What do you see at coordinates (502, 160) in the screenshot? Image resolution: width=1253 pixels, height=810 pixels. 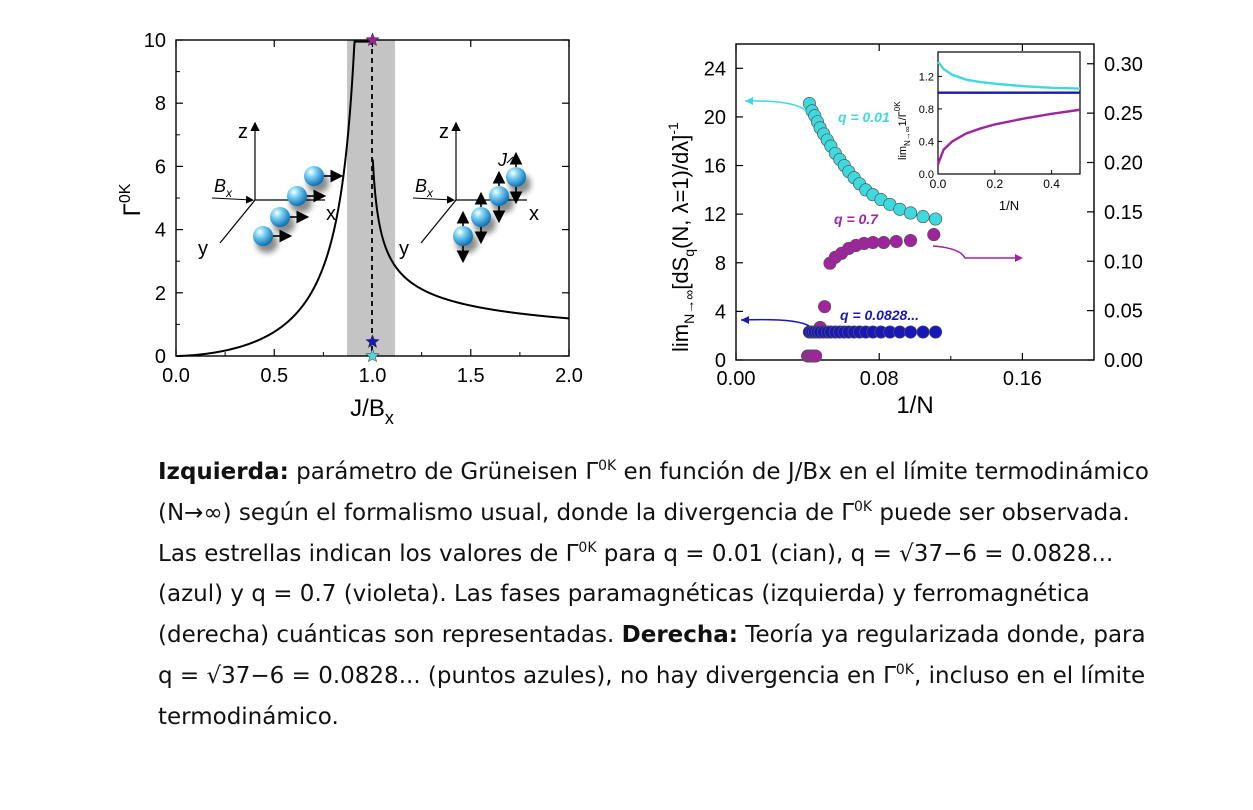 I see `coupling-label: J` at bounding box center [502, 160].